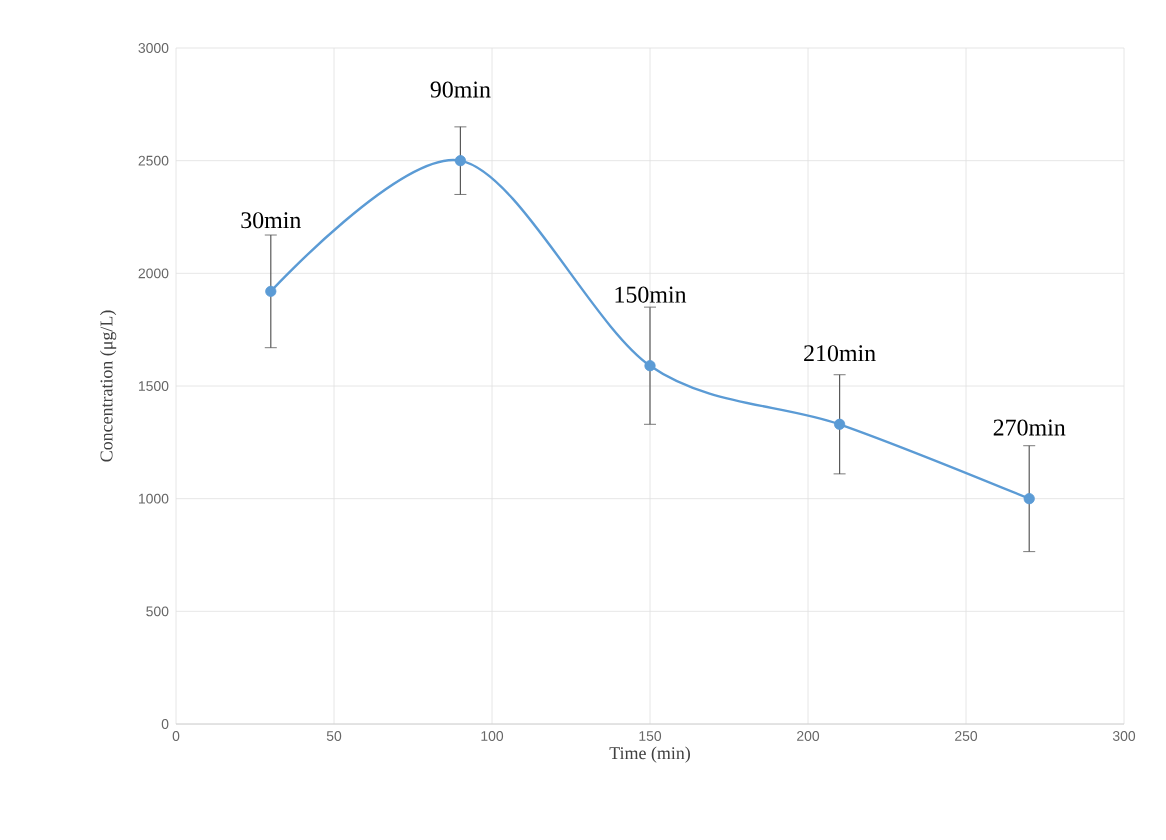 The width and height of the screenshot is (1166, 840). What do you see at coordinates (108, 386) in the screenshot?
I see `y-axis-title: Concentration (μg/L)` at bounding box center [108, 386].